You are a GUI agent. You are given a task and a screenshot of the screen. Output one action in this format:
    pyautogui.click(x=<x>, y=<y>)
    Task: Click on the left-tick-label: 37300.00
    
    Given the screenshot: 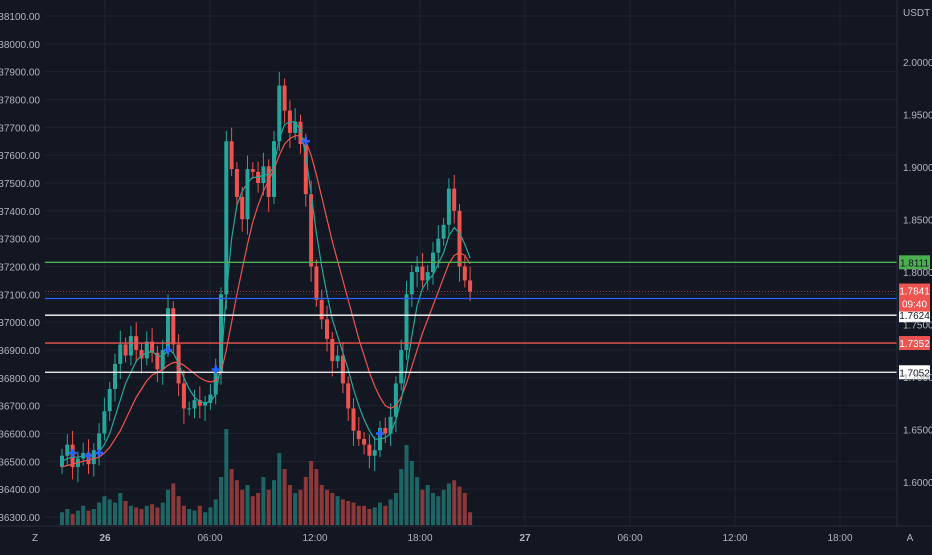 What is the action you would take?
    pyautogui.click(x=20, y=240)
    